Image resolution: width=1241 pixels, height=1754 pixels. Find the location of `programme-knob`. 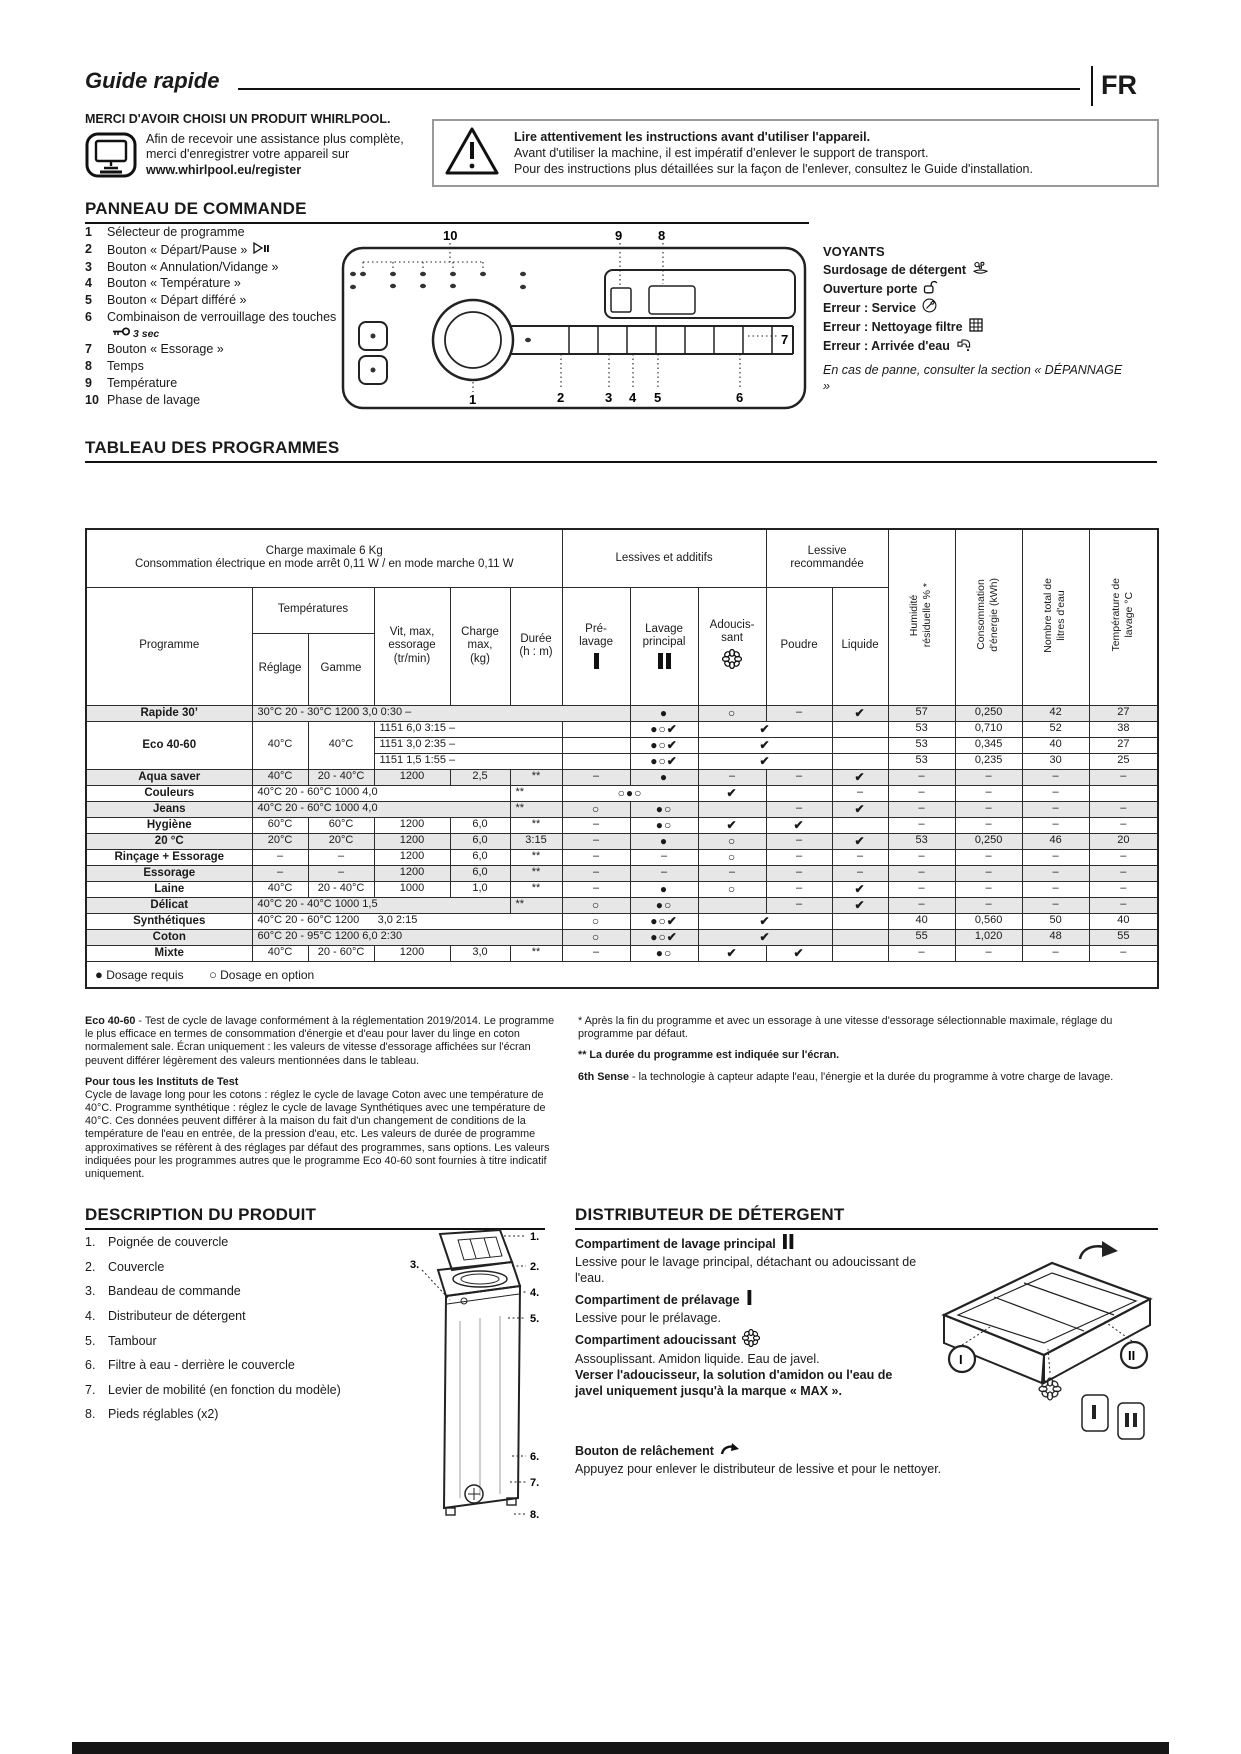

programme-knob is located at coordinates (473, 340).